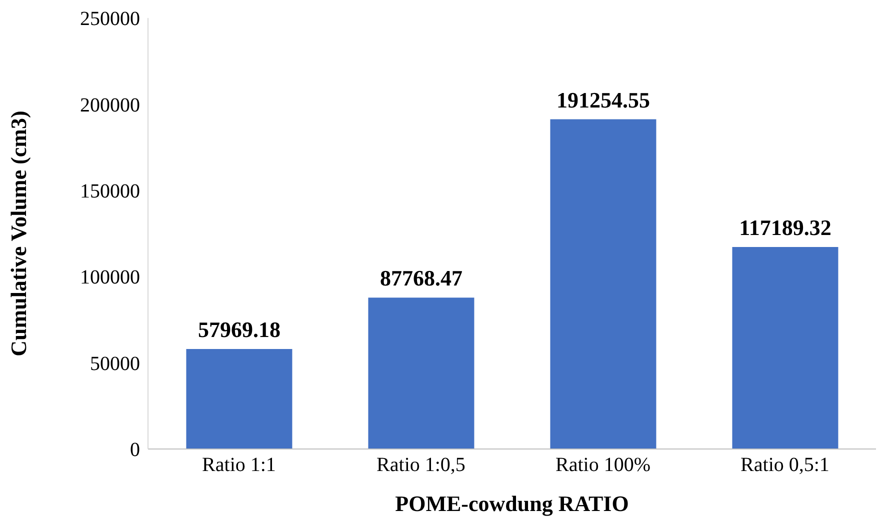 The image size is (886, 529). What do you see at coordinates (512, 503) in the screenshot?
I see `x-axis-title: POME-cowdung RATIO` at bounding box center [512, 503].